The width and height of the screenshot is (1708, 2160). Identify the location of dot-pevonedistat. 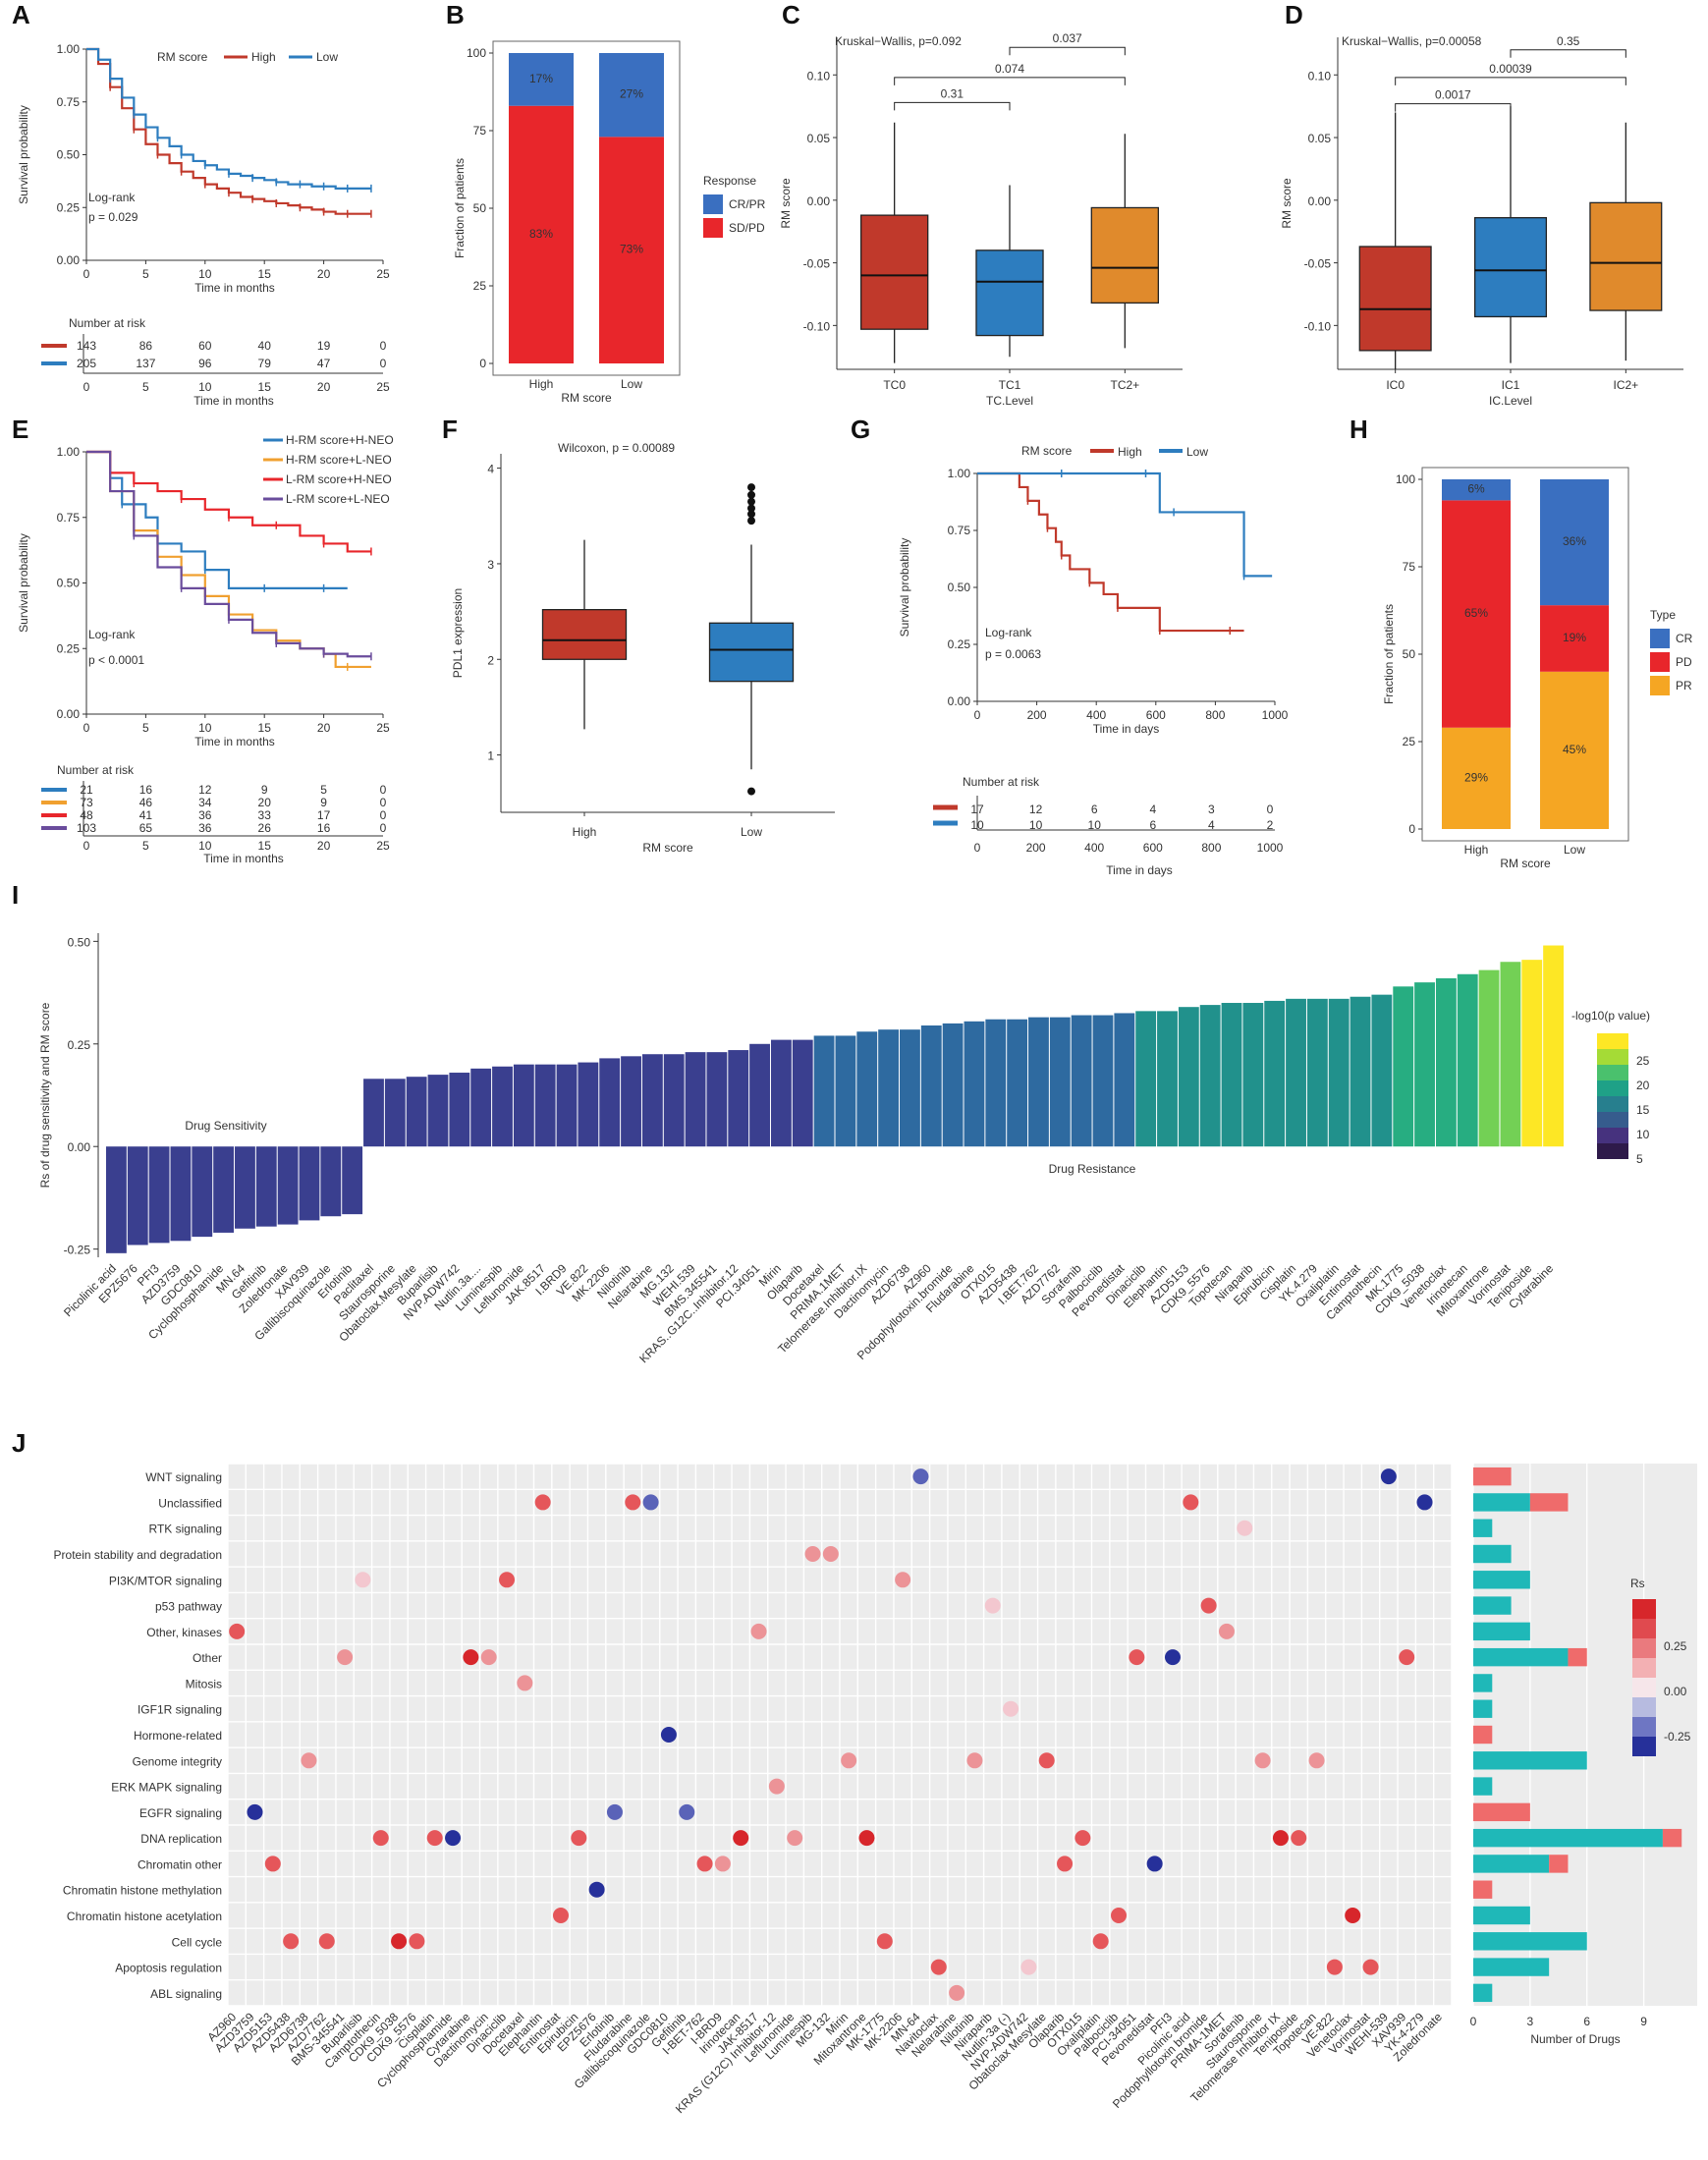
(1154, 1863).